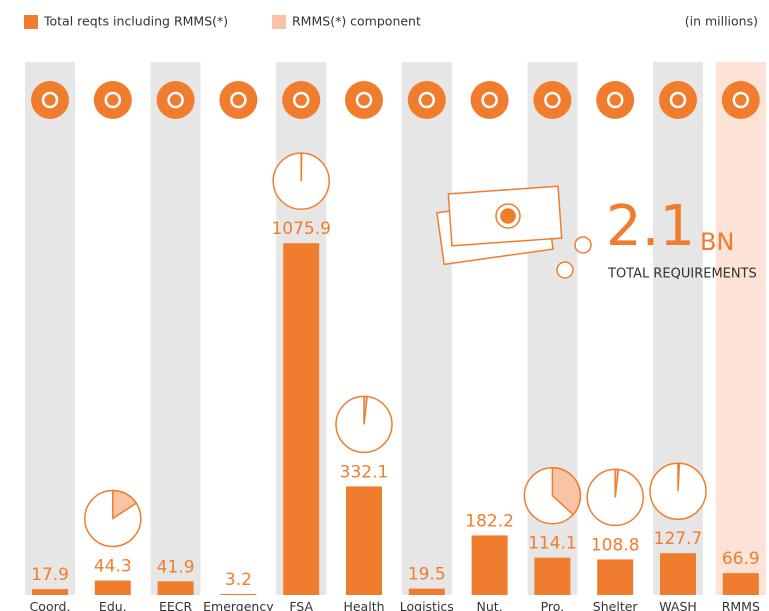 This screenshot has height=611, width=769. What do you see at coordinates (364, 605) in the screenshot?
I see `x-tick-label: Health` at bounding box center [364, 605].